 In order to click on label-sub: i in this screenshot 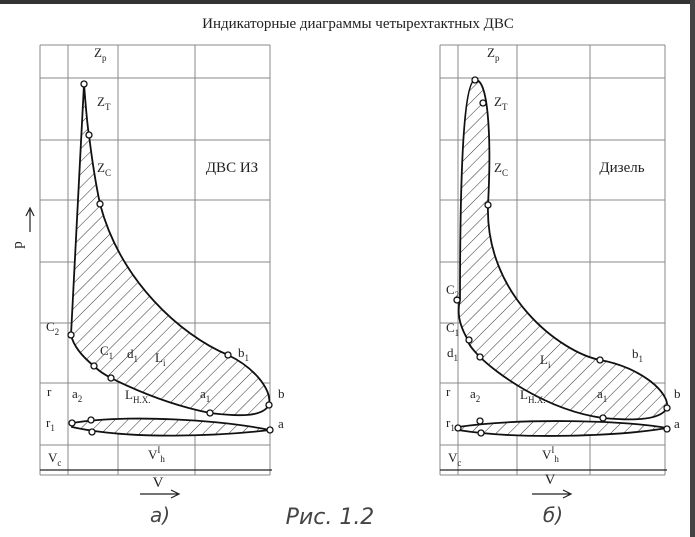, I will do `click(164, 363)`.